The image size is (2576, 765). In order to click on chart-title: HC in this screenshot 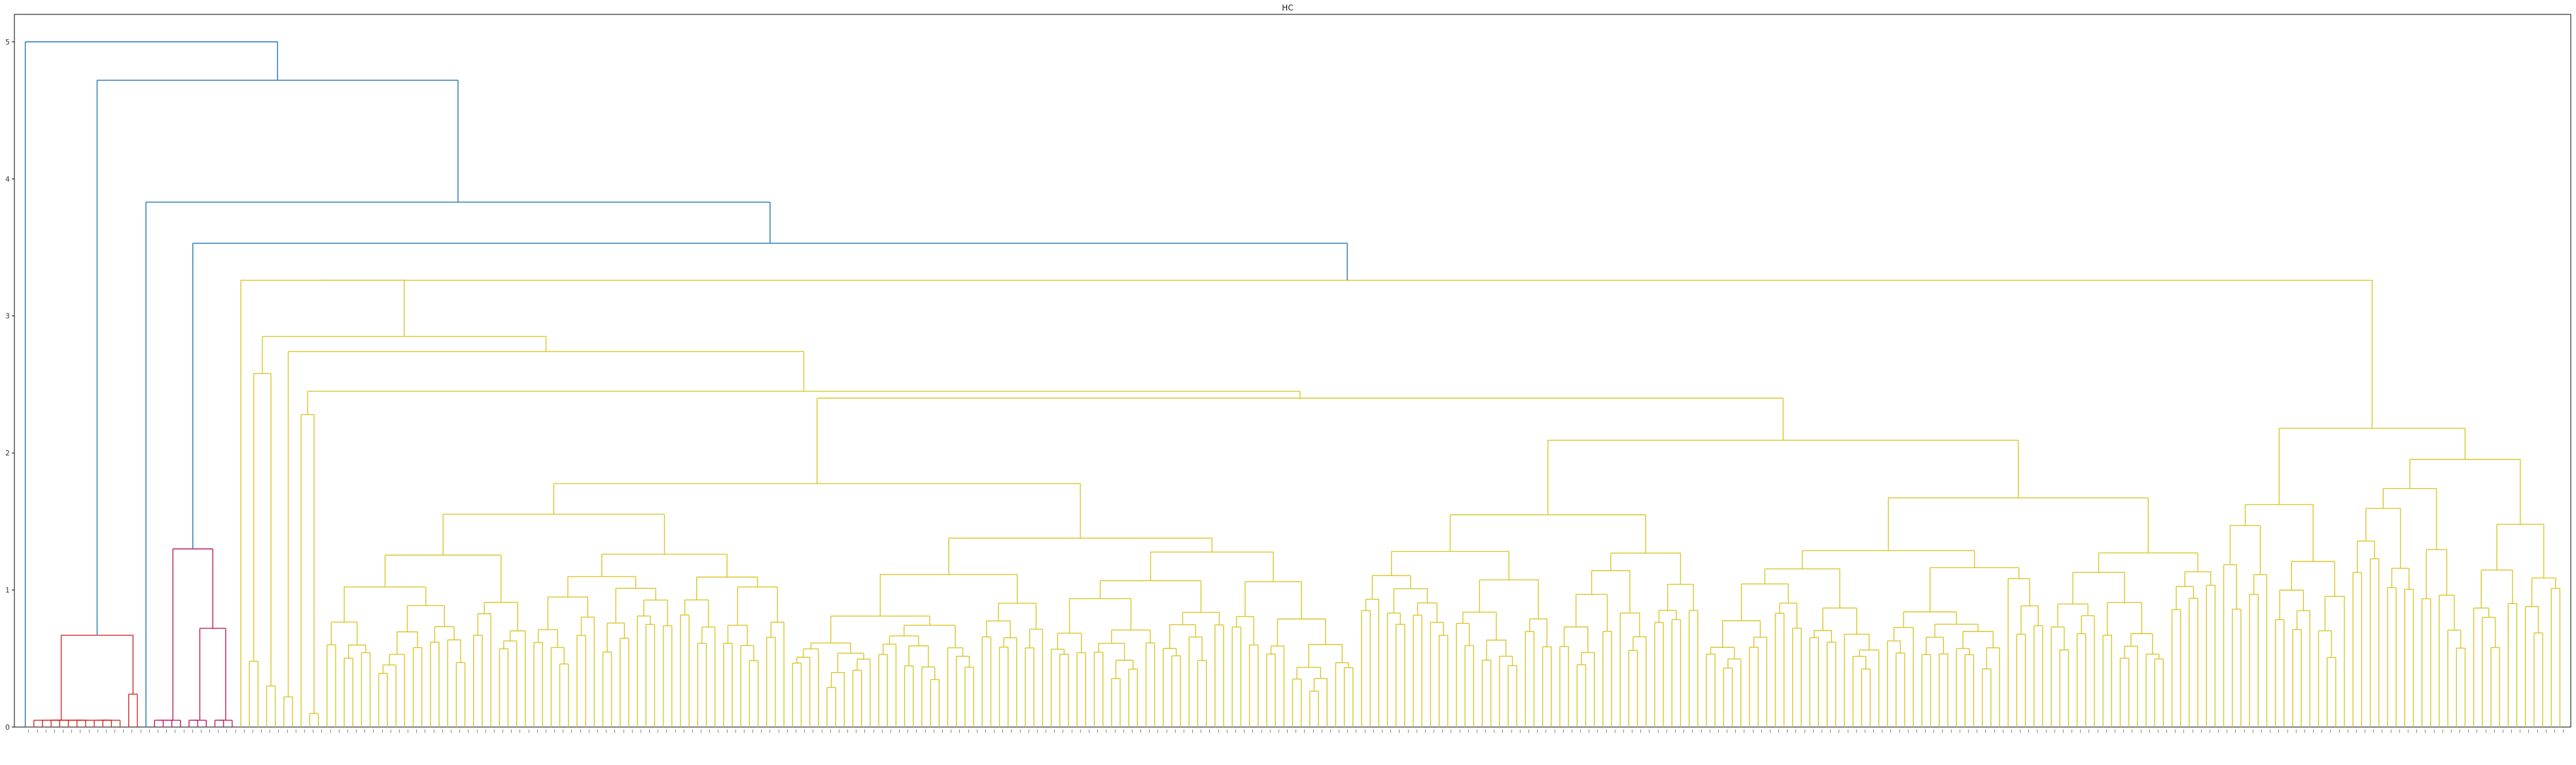, I will do `click(1287, 7)`.